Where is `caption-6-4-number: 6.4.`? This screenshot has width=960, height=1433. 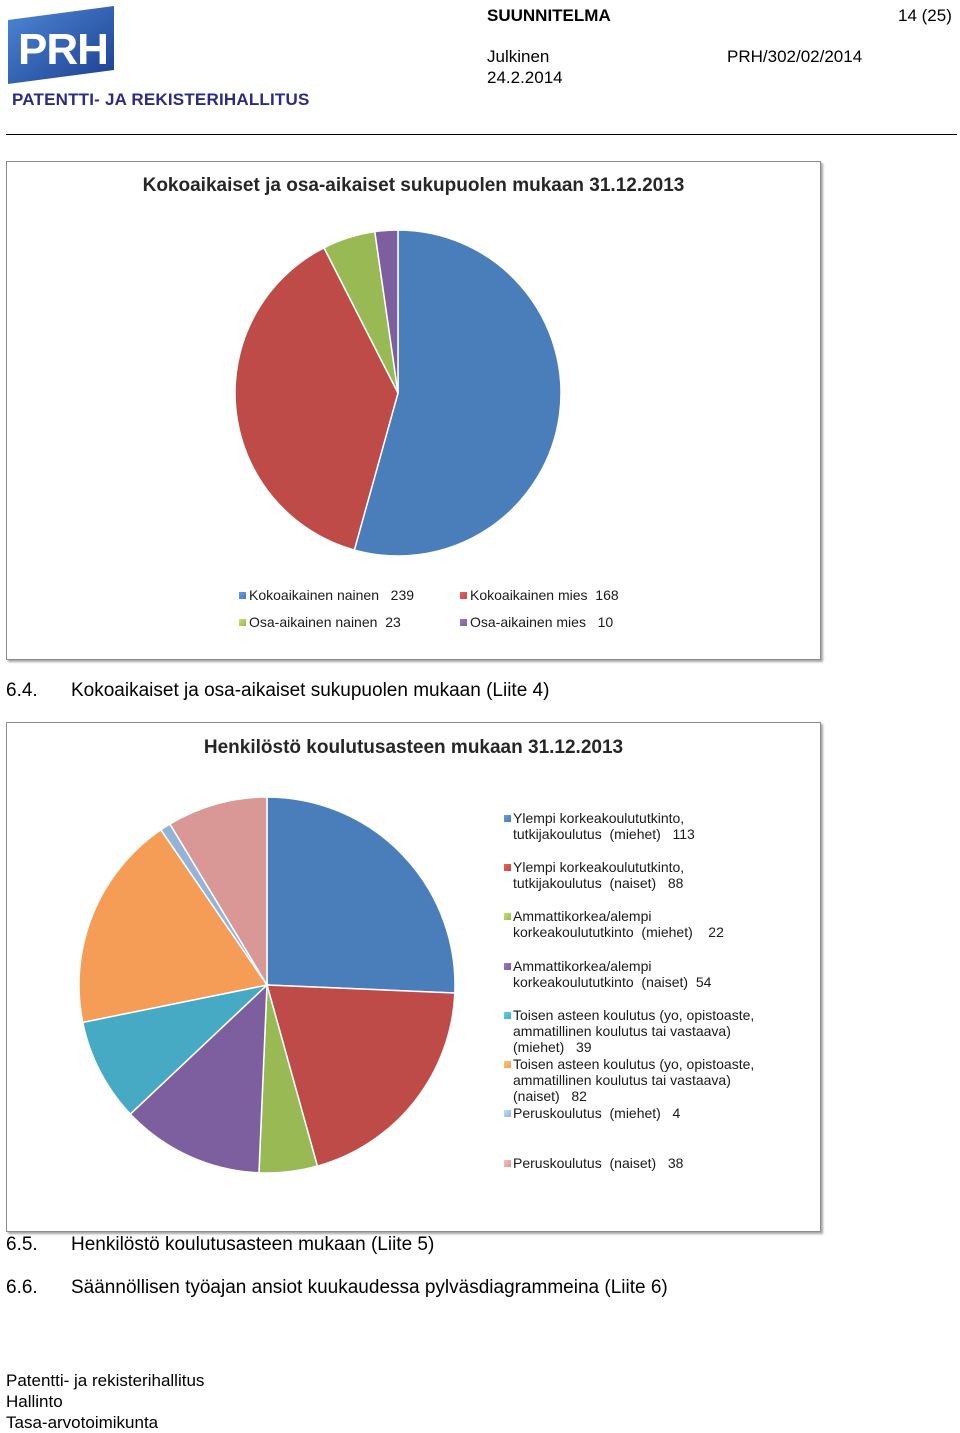
caption-6-4-number: 6.4. is located at coordinates (22, 690).